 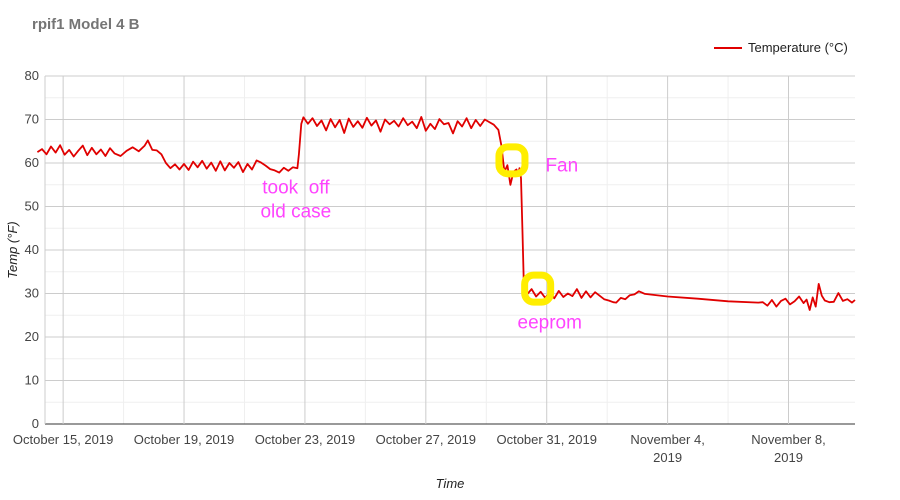 What do you see at coordinates (32, 293) in the screenshot?
I see `y-tick-label: 30` at bounding box center [32, 293].